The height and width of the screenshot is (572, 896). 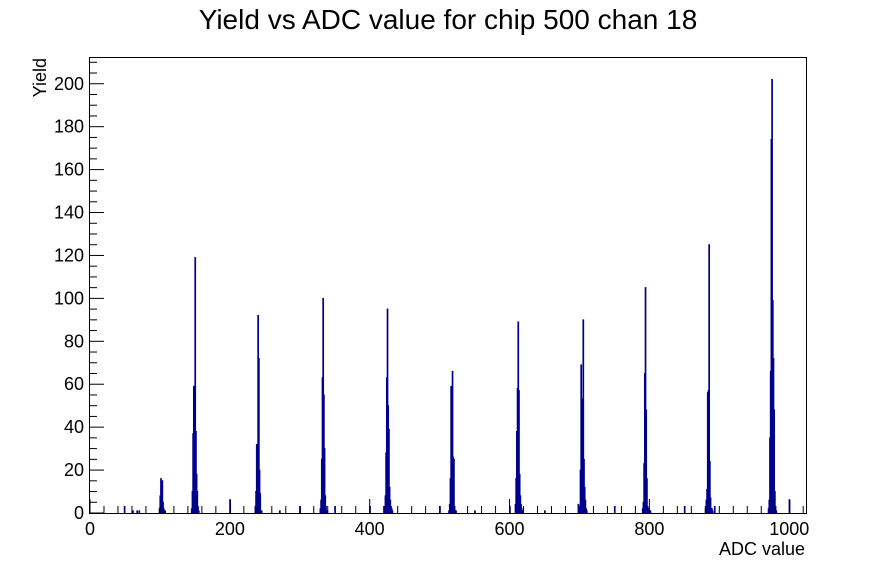 I want to click on y-tick-label: 20, so click(x=74, y=470).